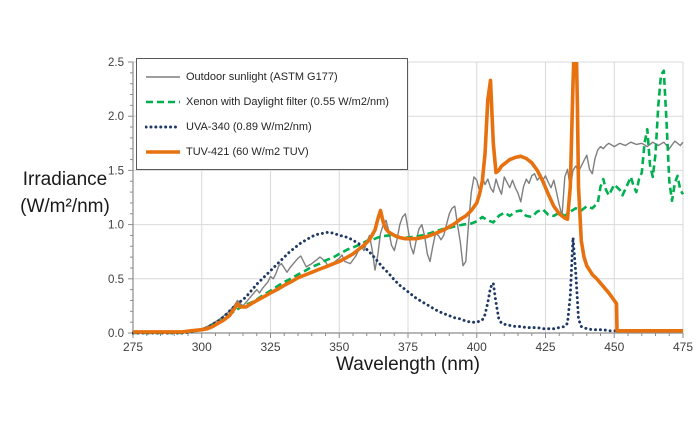  What do you see at coordinates (339, 347) in the screenshot?
I see `x-tick-label: 350` at bounding box center [339, 347].